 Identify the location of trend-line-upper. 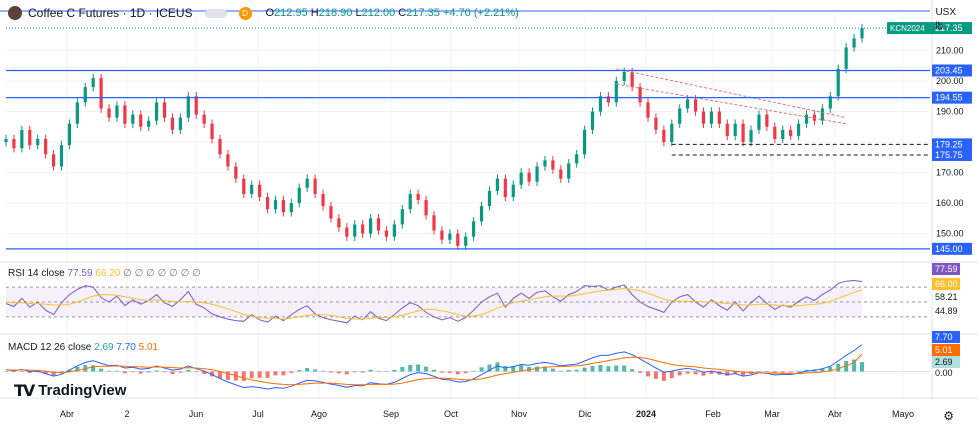
(731, 93).